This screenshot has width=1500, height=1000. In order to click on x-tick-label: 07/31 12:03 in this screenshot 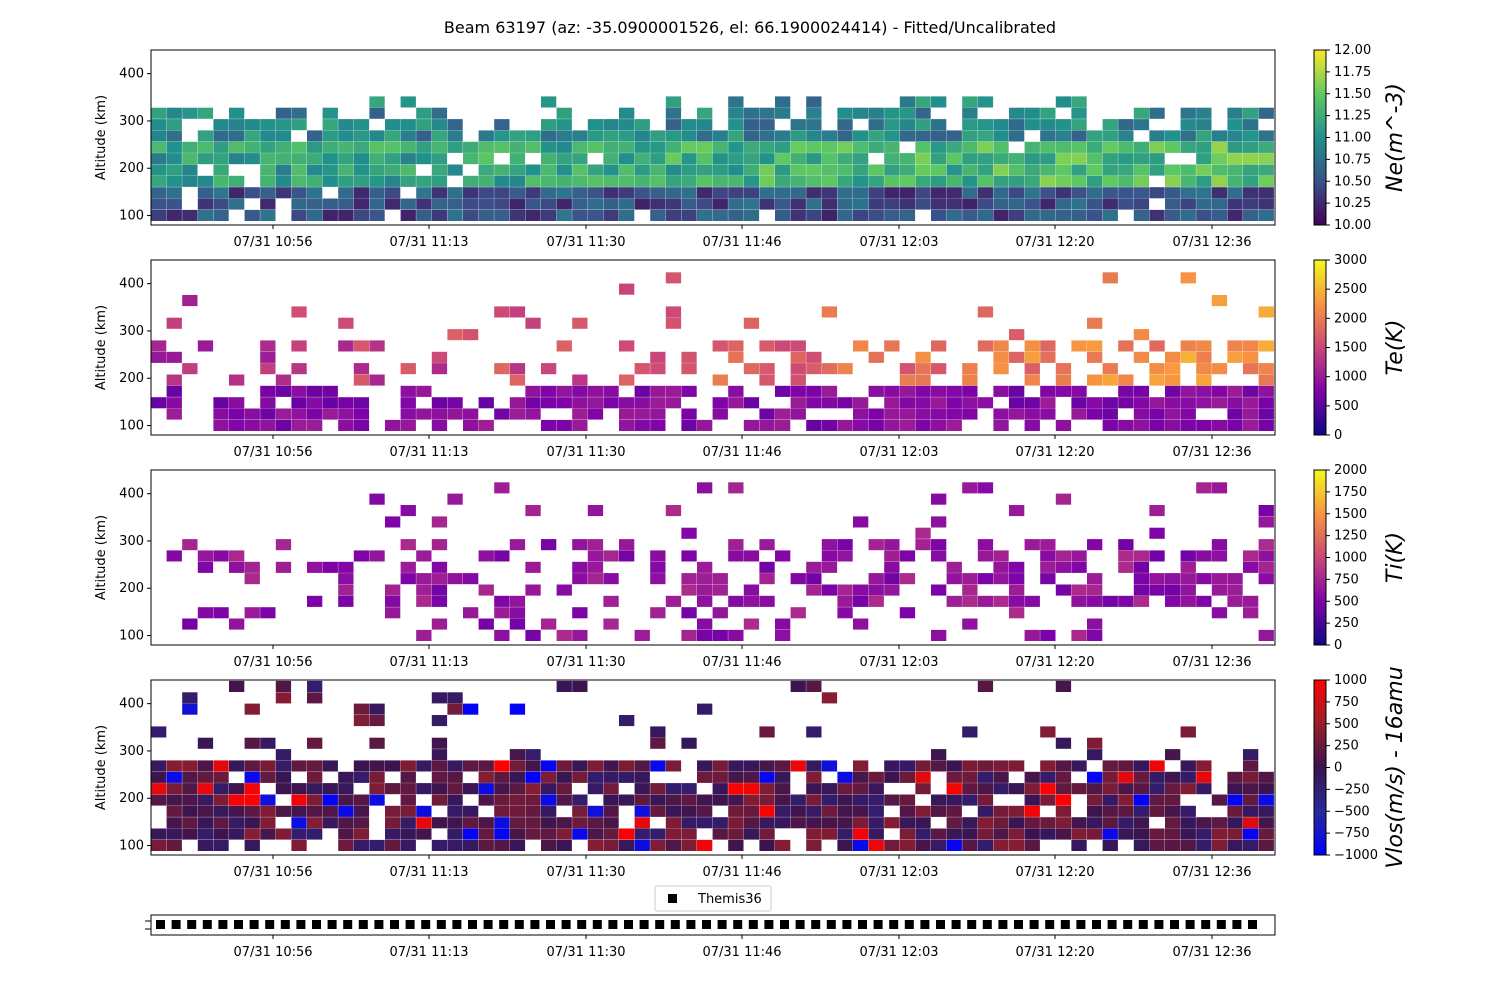, I will do `click(898, 872)`.